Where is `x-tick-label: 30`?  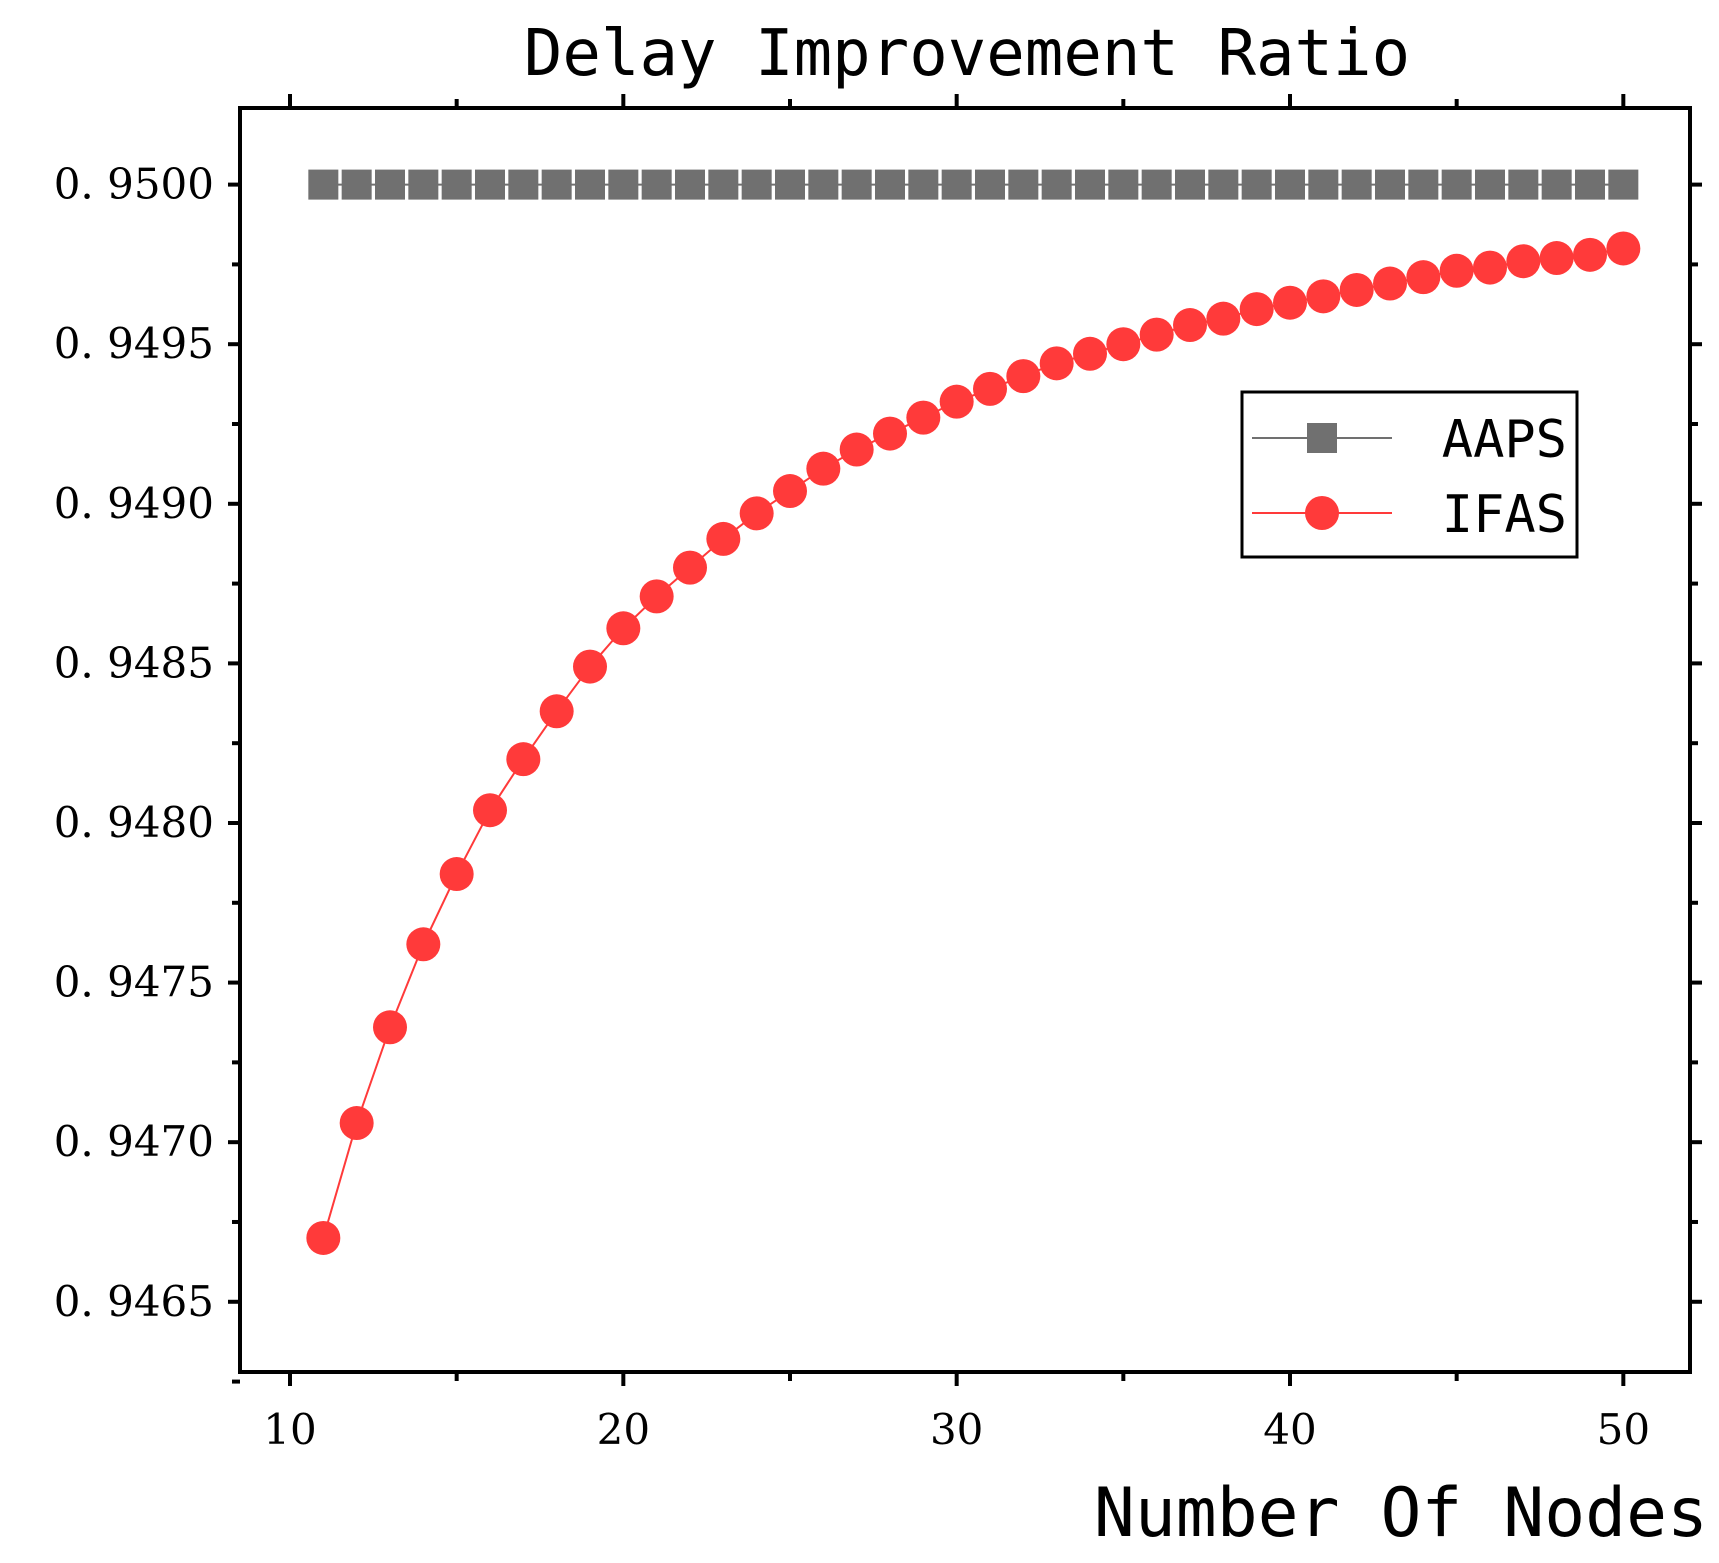
x-tick-label: 30 is located at coordinates (956, 1429).